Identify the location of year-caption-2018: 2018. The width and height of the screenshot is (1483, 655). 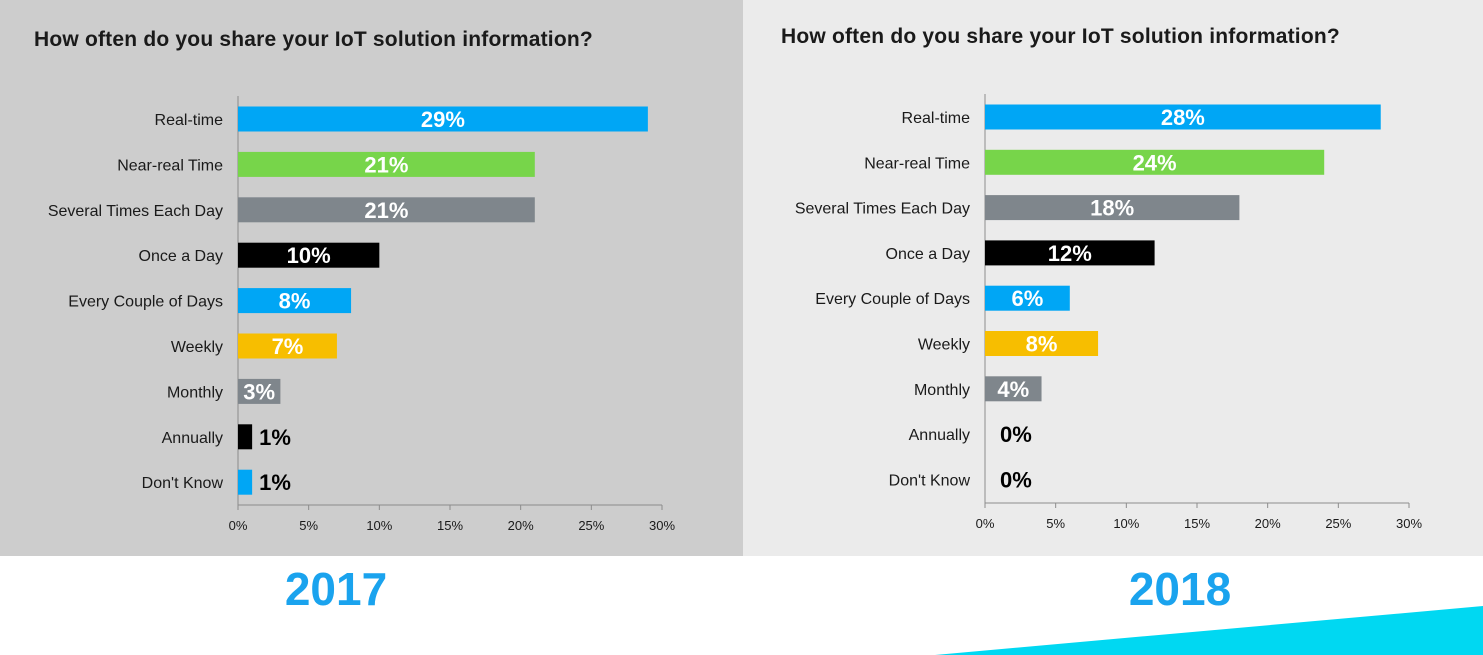
(1180, 589).